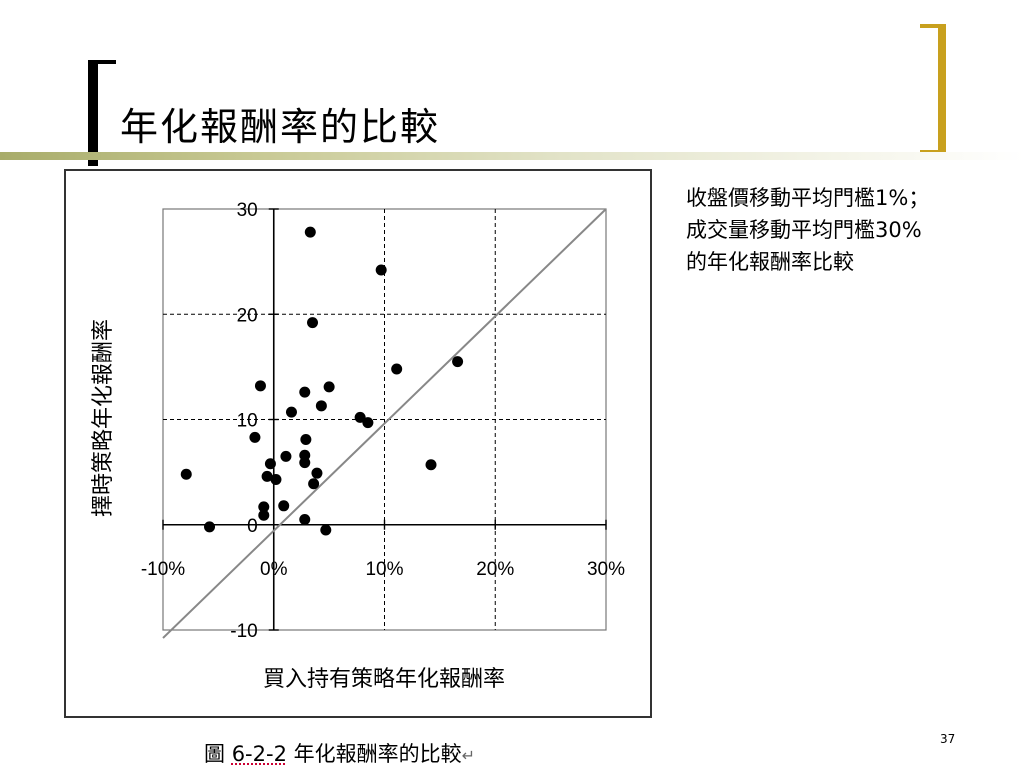  What do you see at coordinates (468, 755) in the screenshot?
I see `paragraph-mark-icon: ↵` at bounding box center [468, 755].